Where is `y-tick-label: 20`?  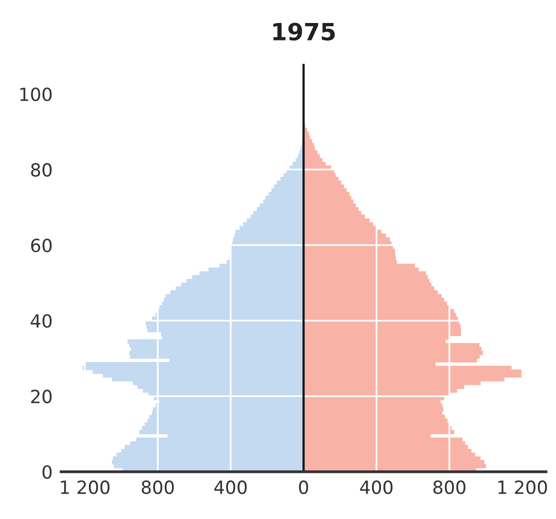 y-tick-label: 20 is located at coordinates (41, 397).